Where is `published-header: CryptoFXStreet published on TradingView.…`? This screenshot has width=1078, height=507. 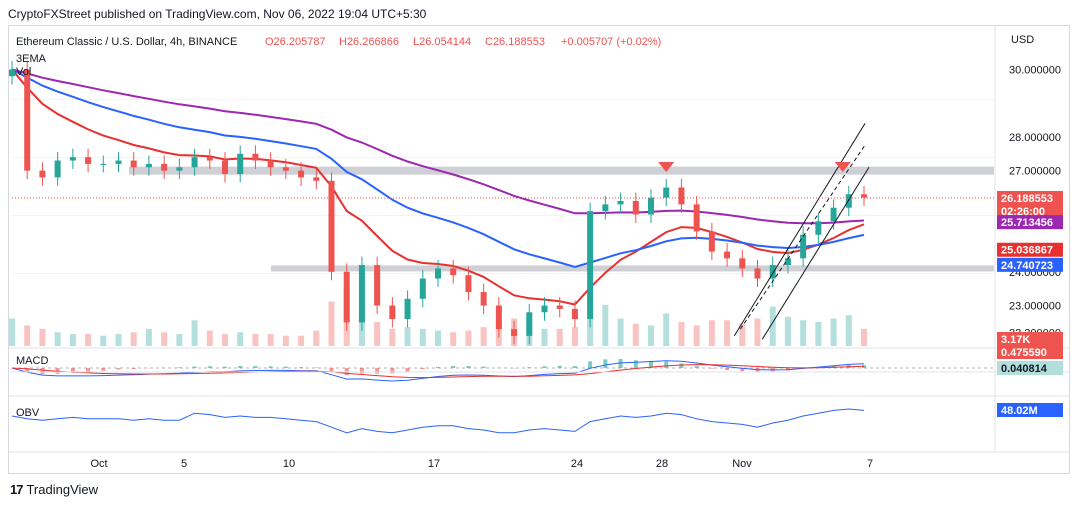 published-header: CryptoFXStreet published on TradingView.… is located at coordinates (217, 14).